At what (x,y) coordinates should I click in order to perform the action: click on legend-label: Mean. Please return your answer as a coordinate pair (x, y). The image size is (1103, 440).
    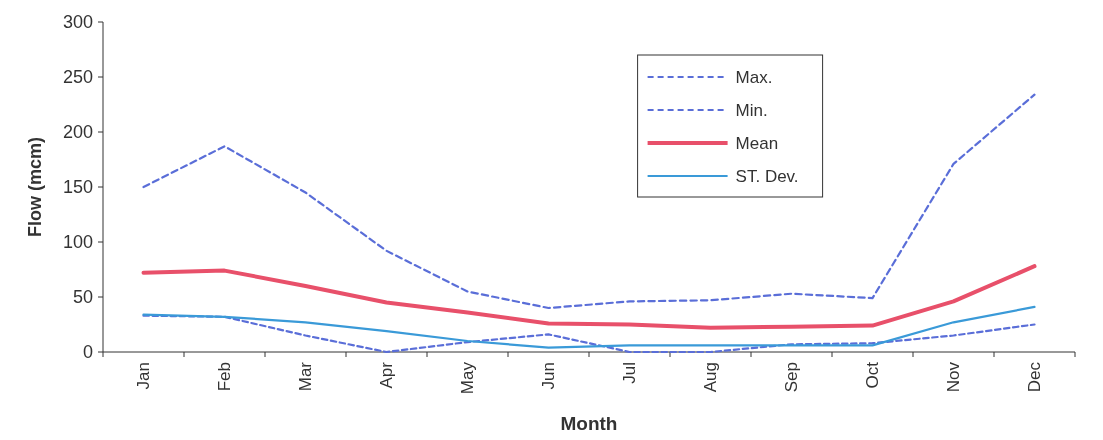
    Looking at the image, I should click on (757, 143).